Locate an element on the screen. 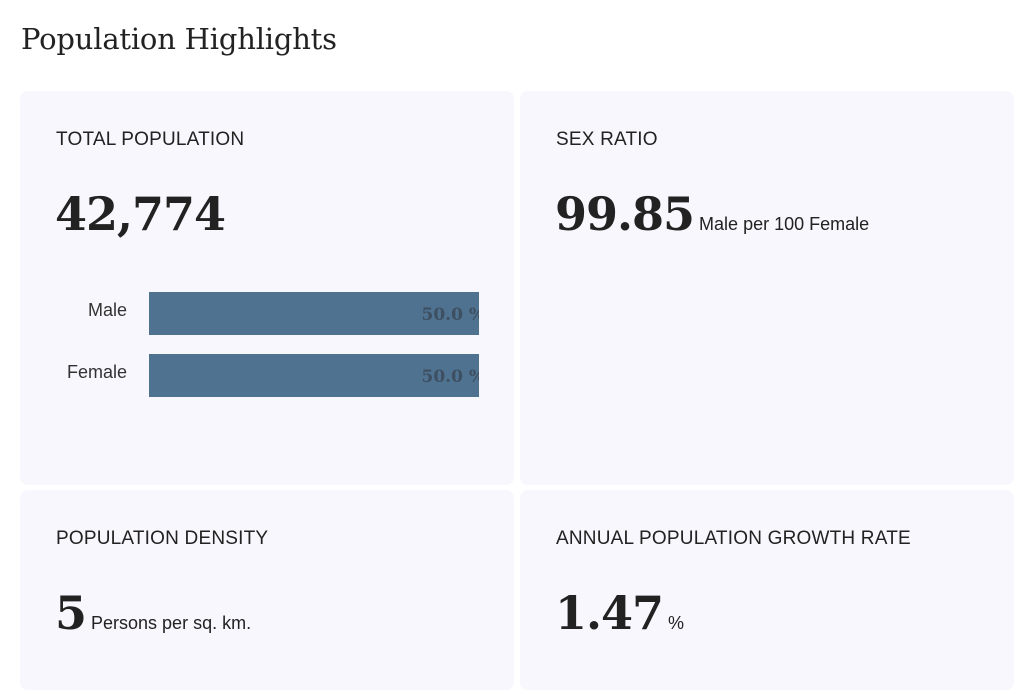 This screenshot has height=698, width=1024. page-title: Population Highlights is located at coordinates (179, 39).